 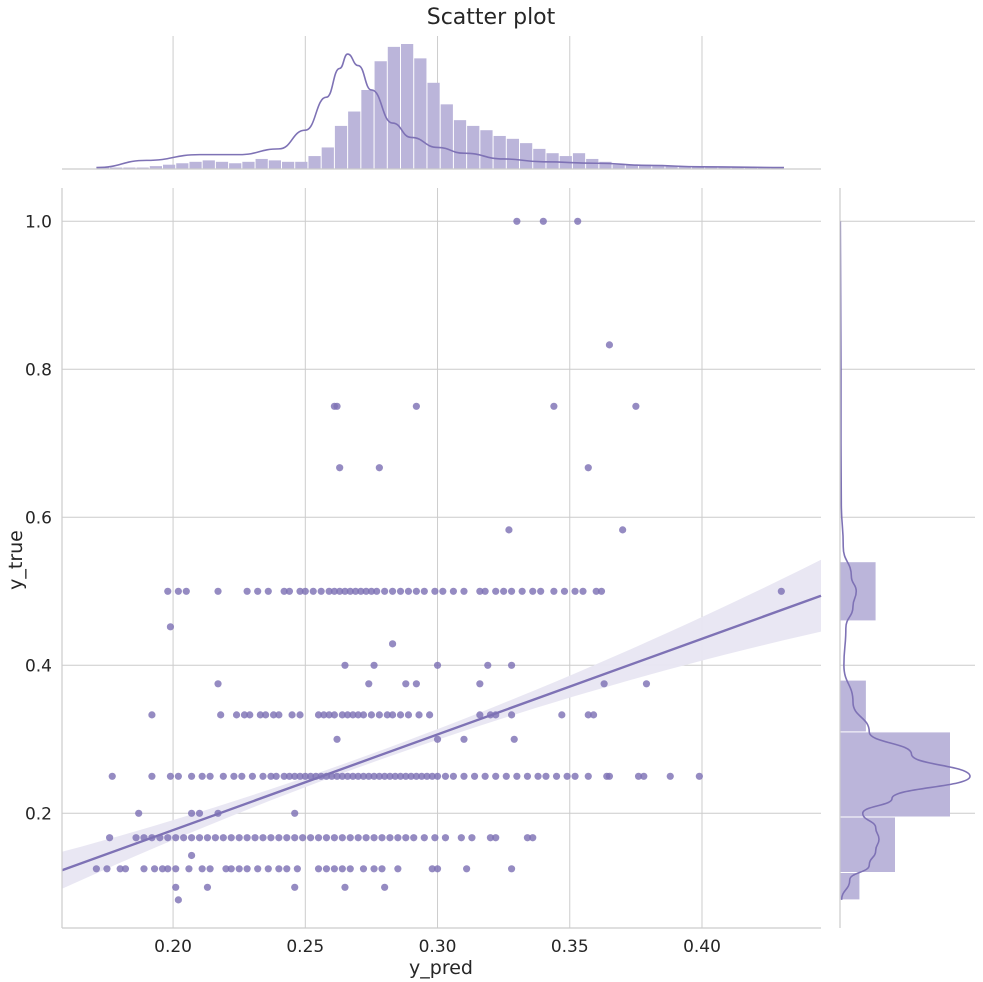 I want to click on chart-title: Scatter plot, so click(x=491, y=17).